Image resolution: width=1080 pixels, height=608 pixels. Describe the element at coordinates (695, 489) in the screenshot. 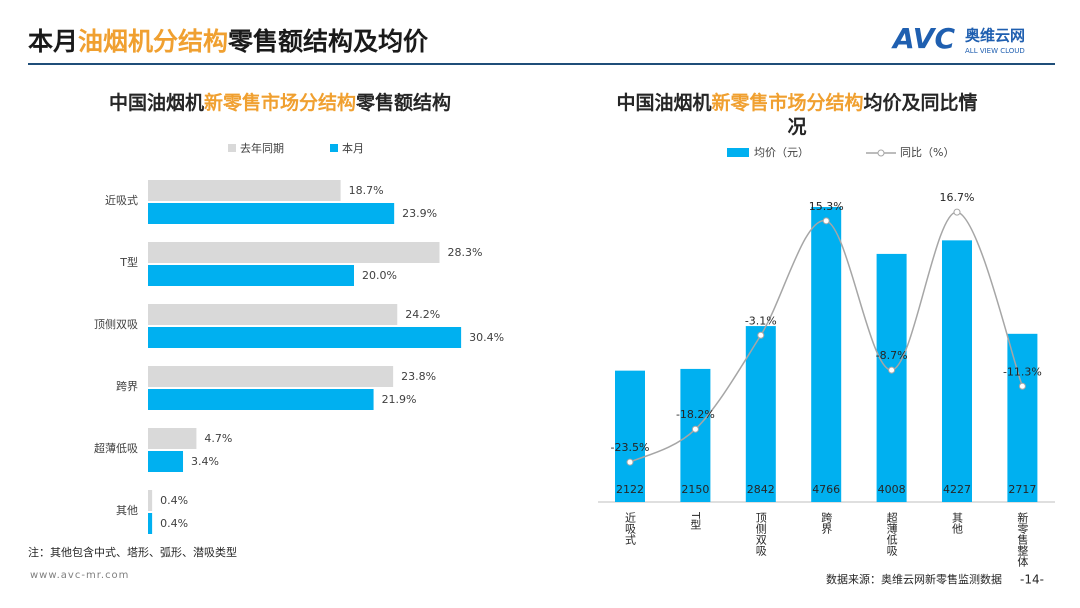

I see `data-label: 2150` at that location.